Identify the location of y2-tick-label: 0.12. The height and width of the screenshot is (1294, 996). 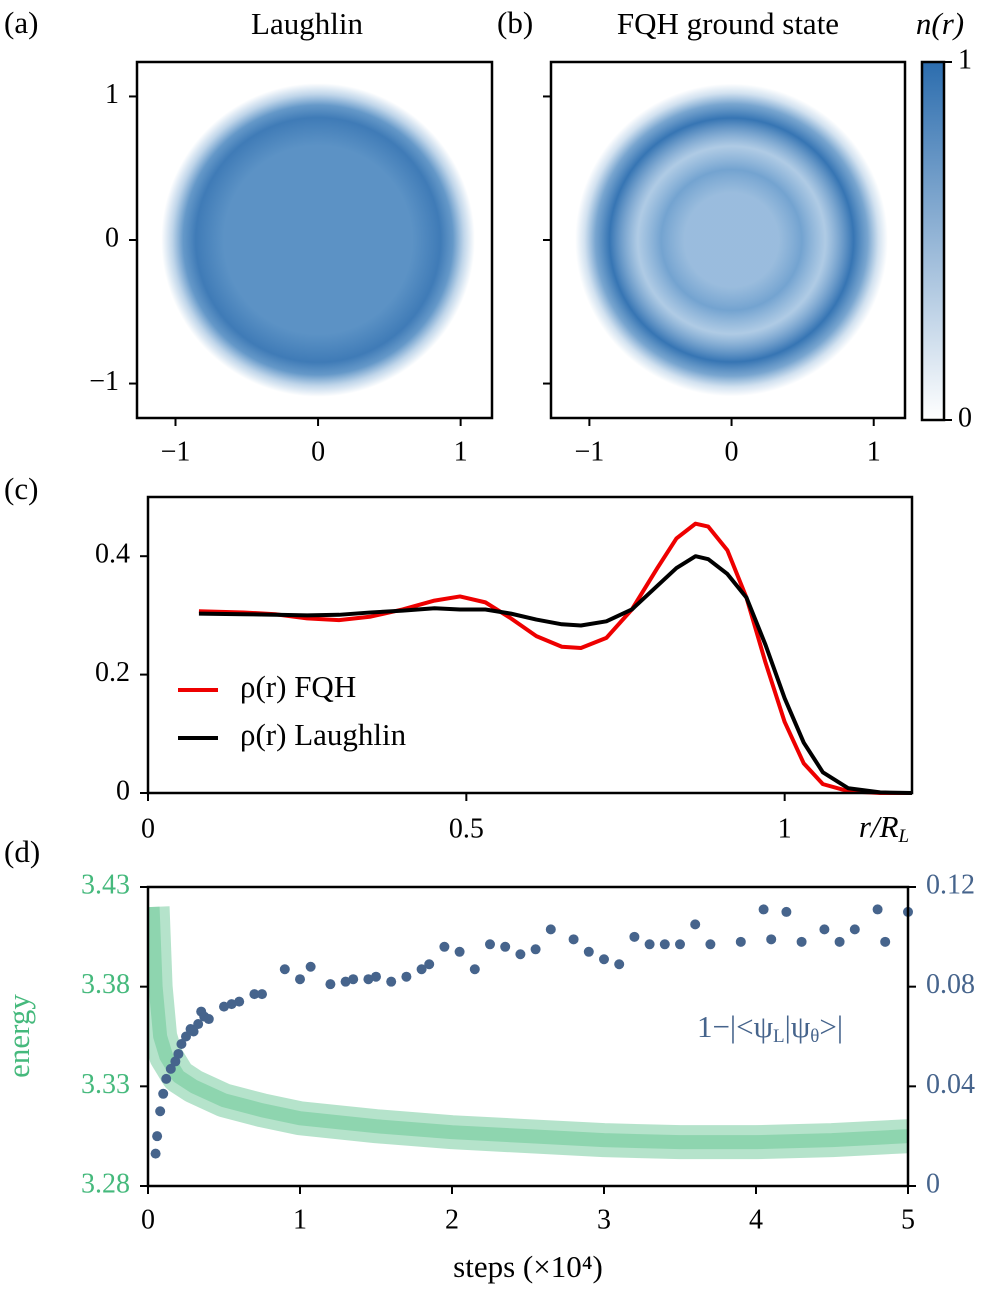
(950, 884).